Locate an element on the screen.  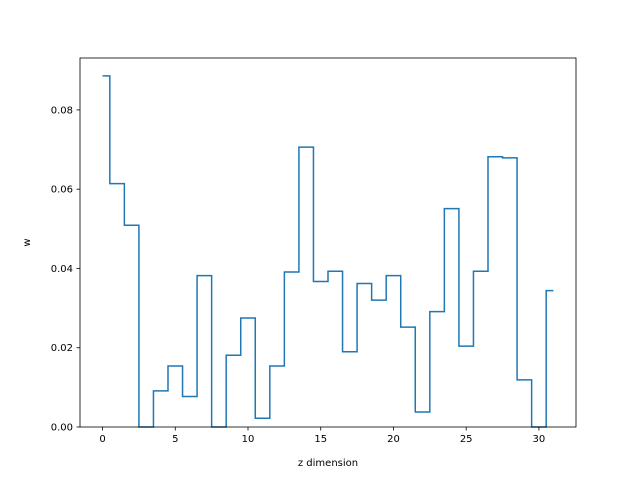
x-axis: 0 5 10 15 20 25 30 is located at coordinates (322, 436).